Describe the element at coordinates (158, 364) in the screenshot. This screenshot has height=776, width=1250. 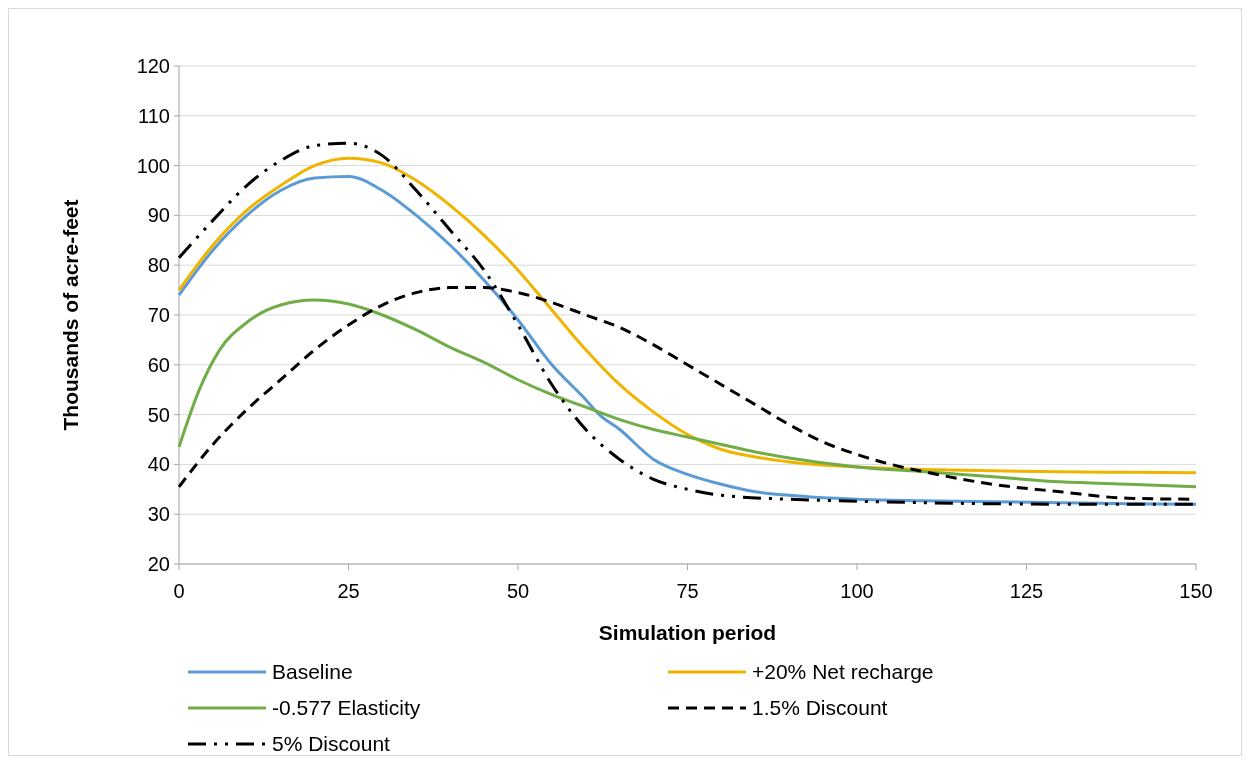
I see `y-tick-label: 60` at that location.